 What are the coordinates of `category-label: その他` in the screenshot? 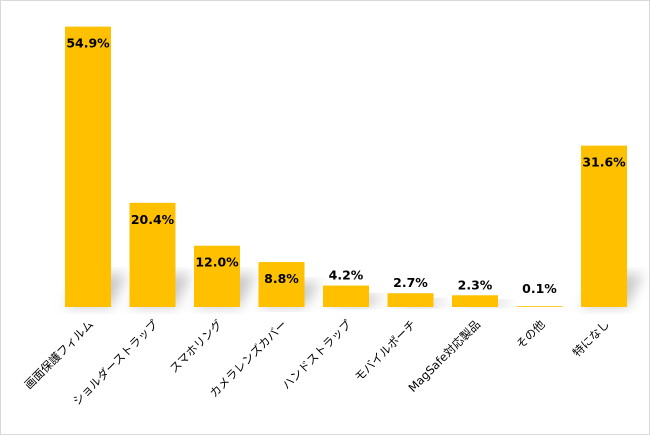 It's located at (530, 334).